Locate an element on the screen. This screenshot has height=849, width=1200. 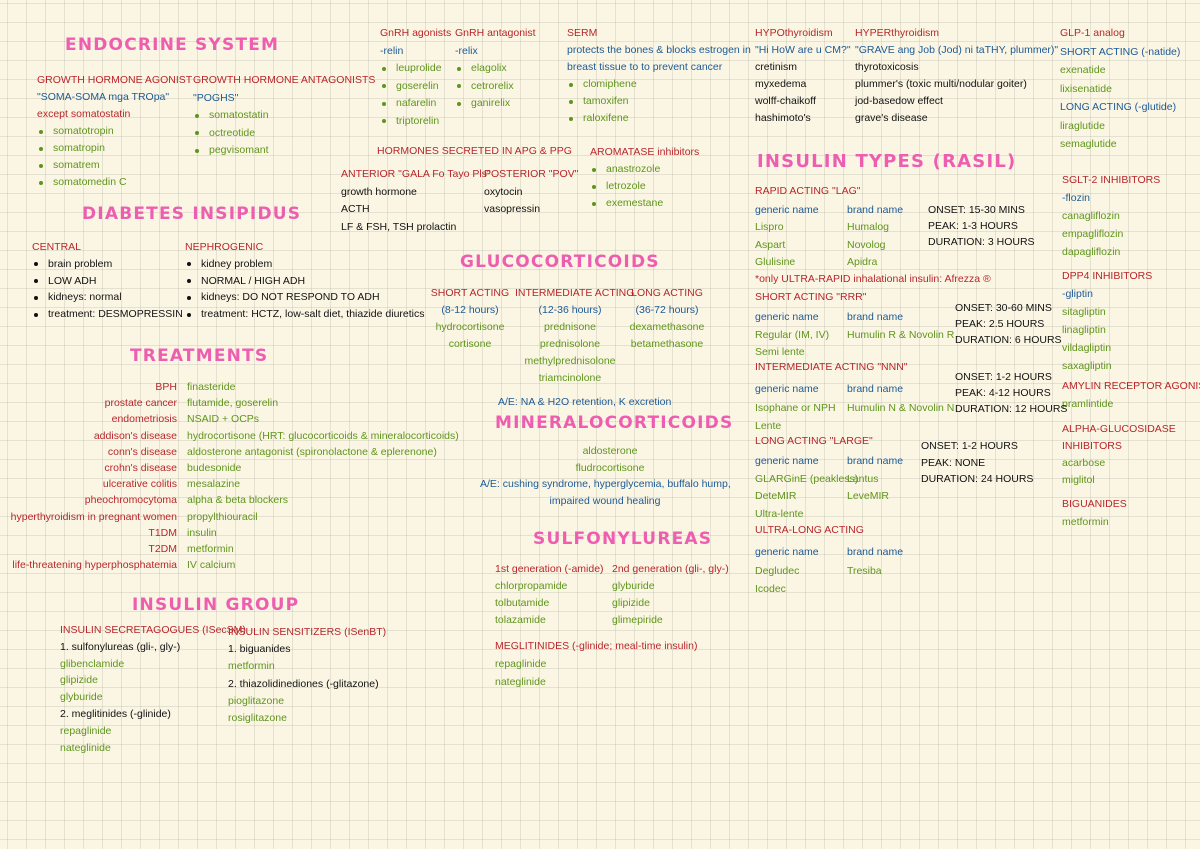
note-line: Icodec is located at coordinates (770, 589).